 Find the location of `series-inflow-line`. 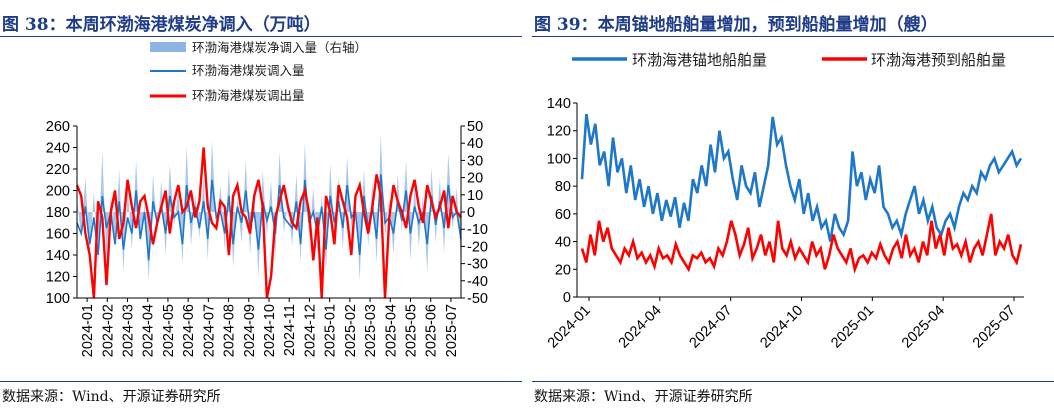

series-inflow-line is located at coordinates (269, 217).